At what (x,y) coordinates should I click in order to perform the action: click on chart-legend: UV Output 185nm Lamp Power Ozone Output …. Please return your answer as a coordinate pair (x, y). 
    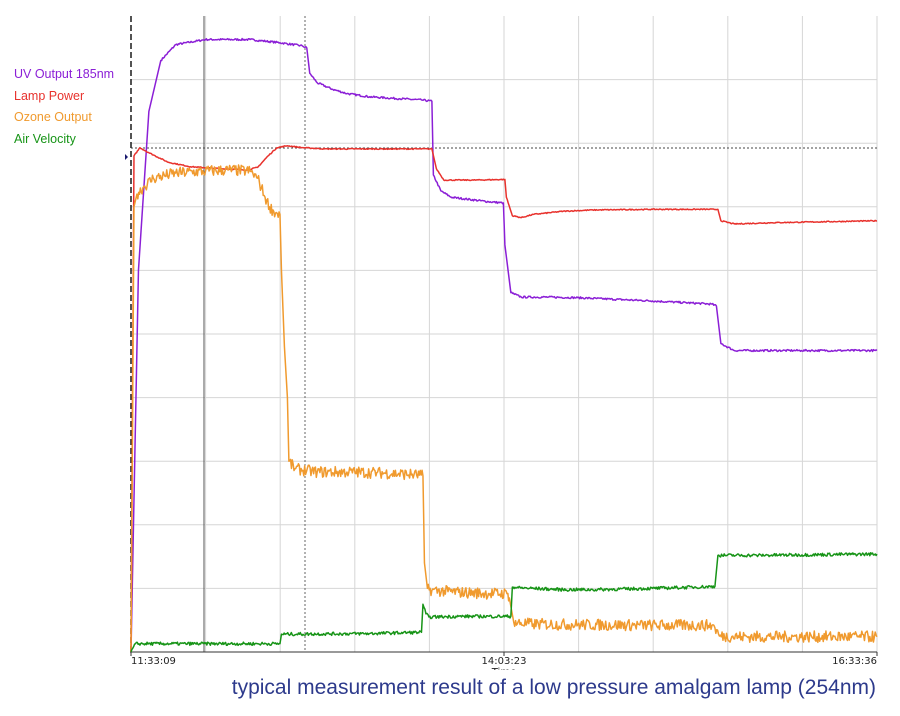
    Looking at the image, I should click on (64, 107).